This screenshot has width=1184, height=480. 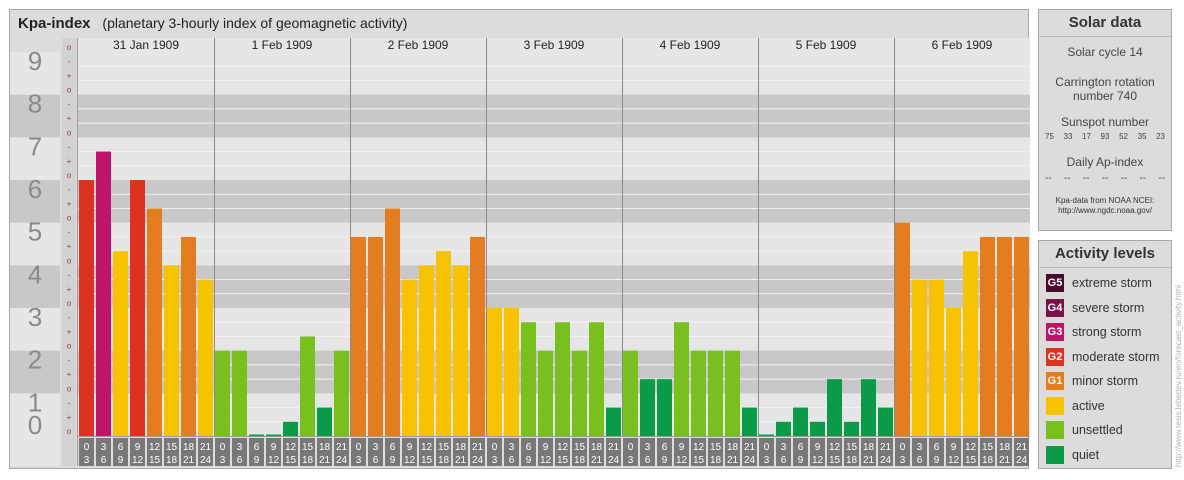 I want to click on y-tick-label: 4, so click(x=35, y=274).